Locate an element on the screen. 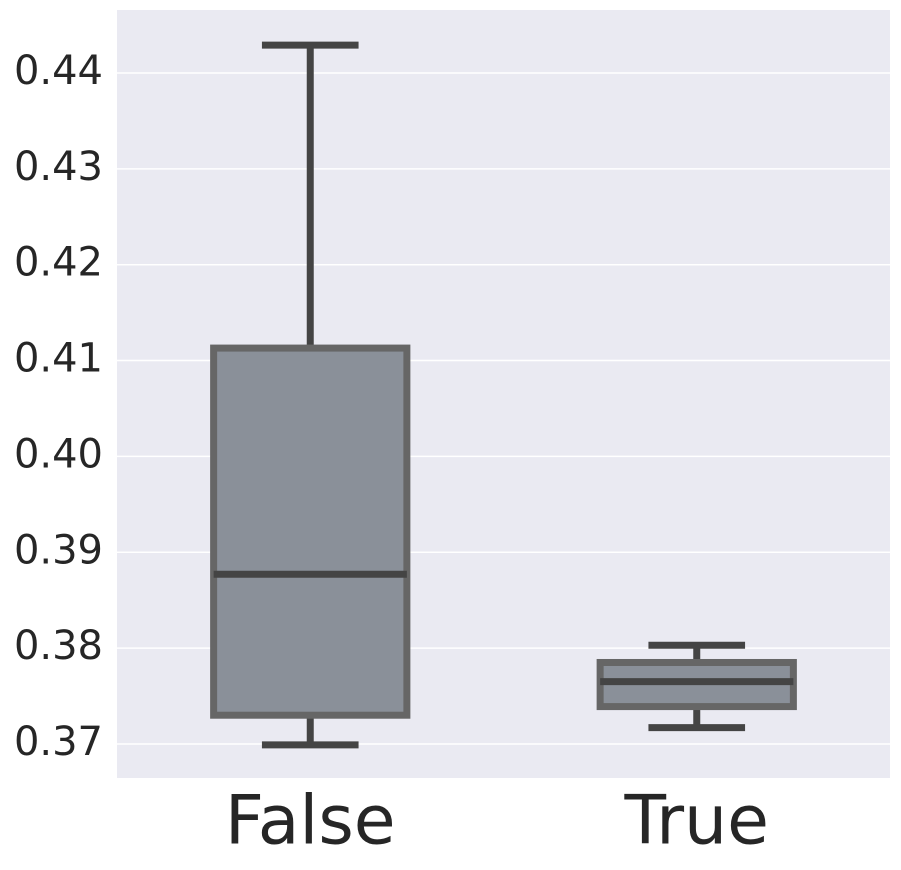 This screenshot has height=870, width=901. y-tick-label: 0.41 is located at coordinates (58, 359).